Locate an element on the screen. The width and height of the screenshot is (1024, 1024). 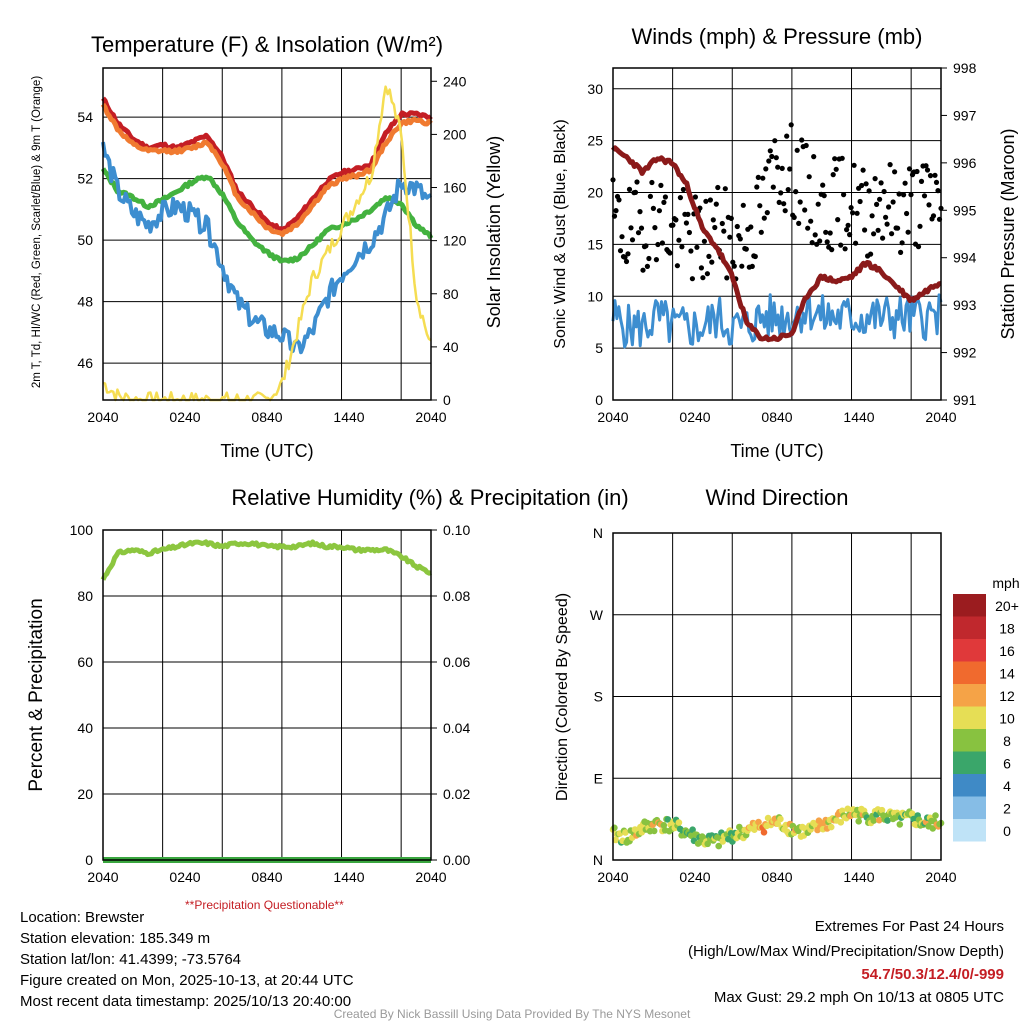
dir-xtick-label: 2040 is located at coordinates (612, 877).